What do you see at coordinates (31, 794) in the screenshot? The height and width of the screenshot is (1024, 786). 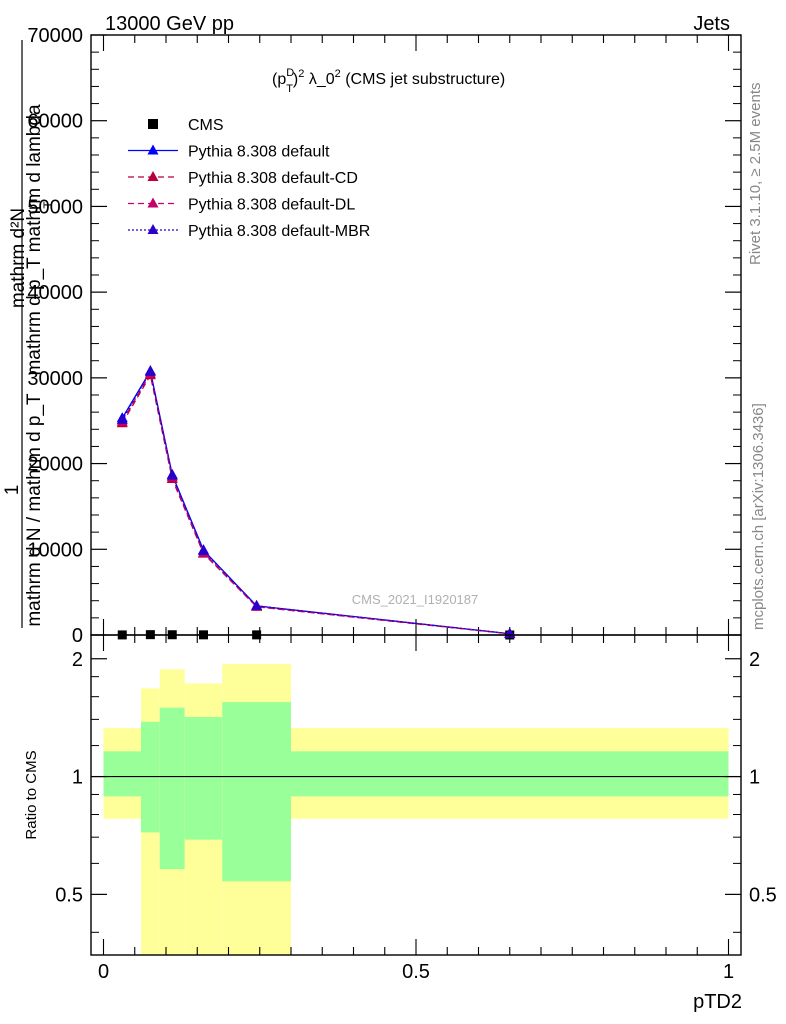 I see `ratio-y-axis-label: Ratio to CMS` at bounding box center [31, 794].